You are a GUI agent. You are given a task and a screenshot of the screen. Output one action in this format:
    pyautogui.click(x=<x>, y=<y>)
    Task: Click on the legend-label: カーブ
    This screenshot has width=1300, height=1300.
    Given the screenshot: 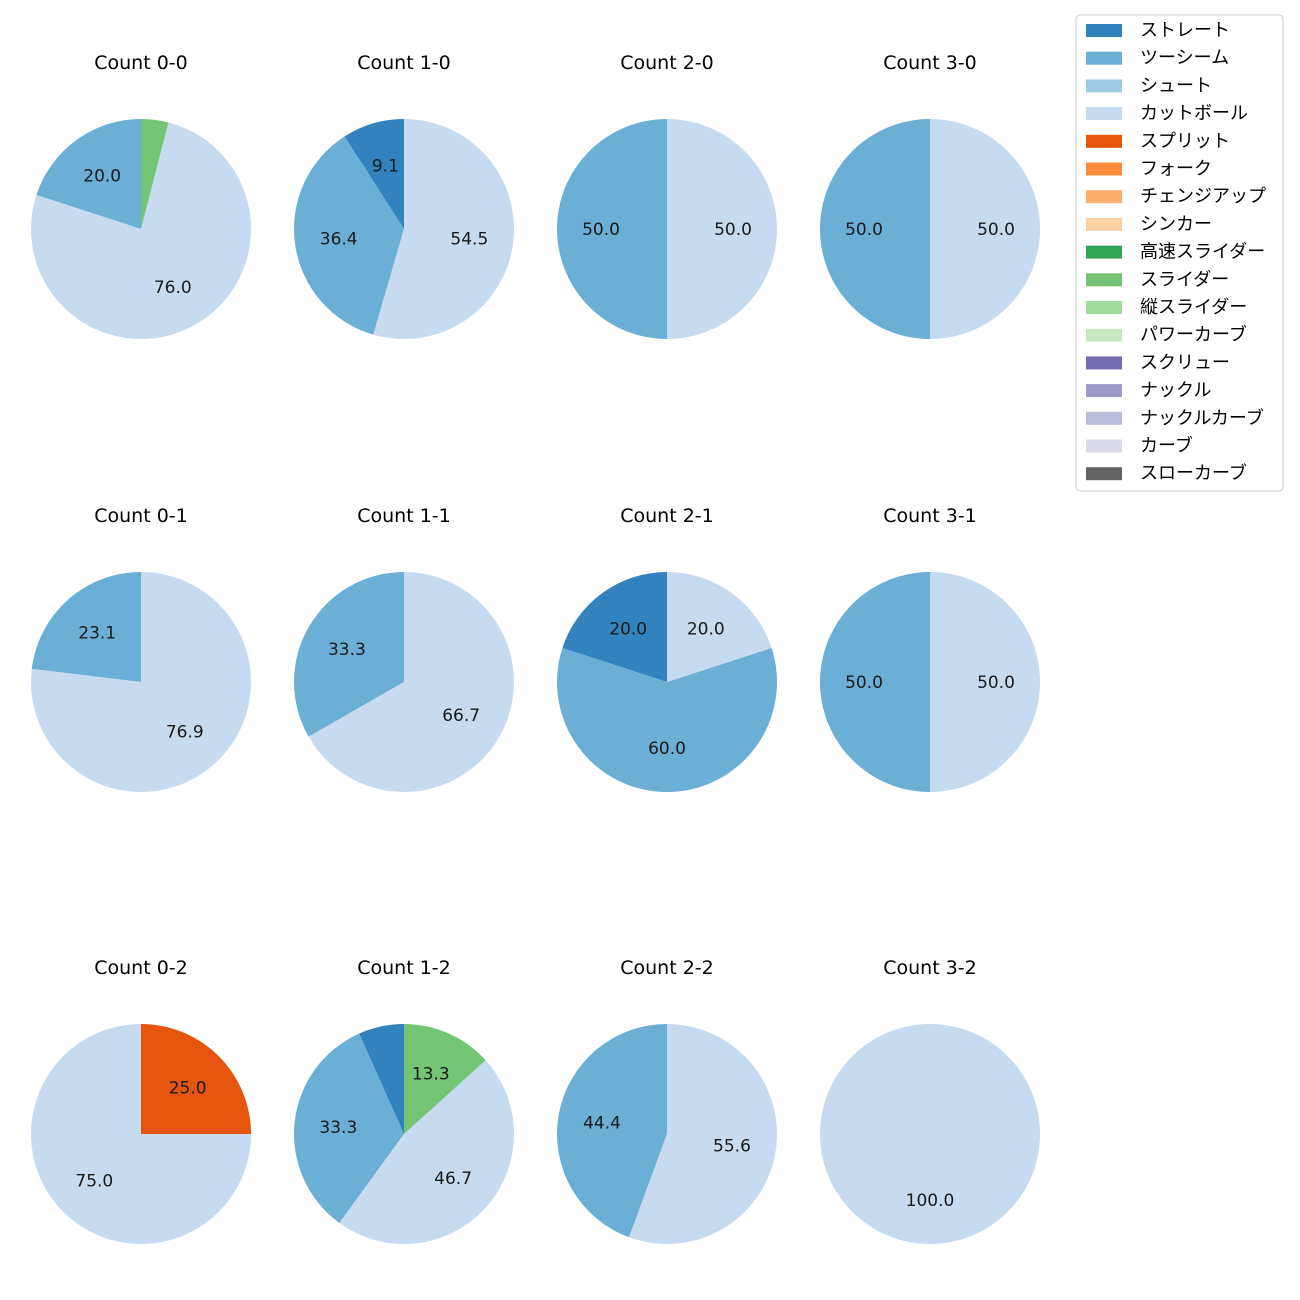 What is the action you would take?
    pyautogui.click(x=1166, y=446)
    